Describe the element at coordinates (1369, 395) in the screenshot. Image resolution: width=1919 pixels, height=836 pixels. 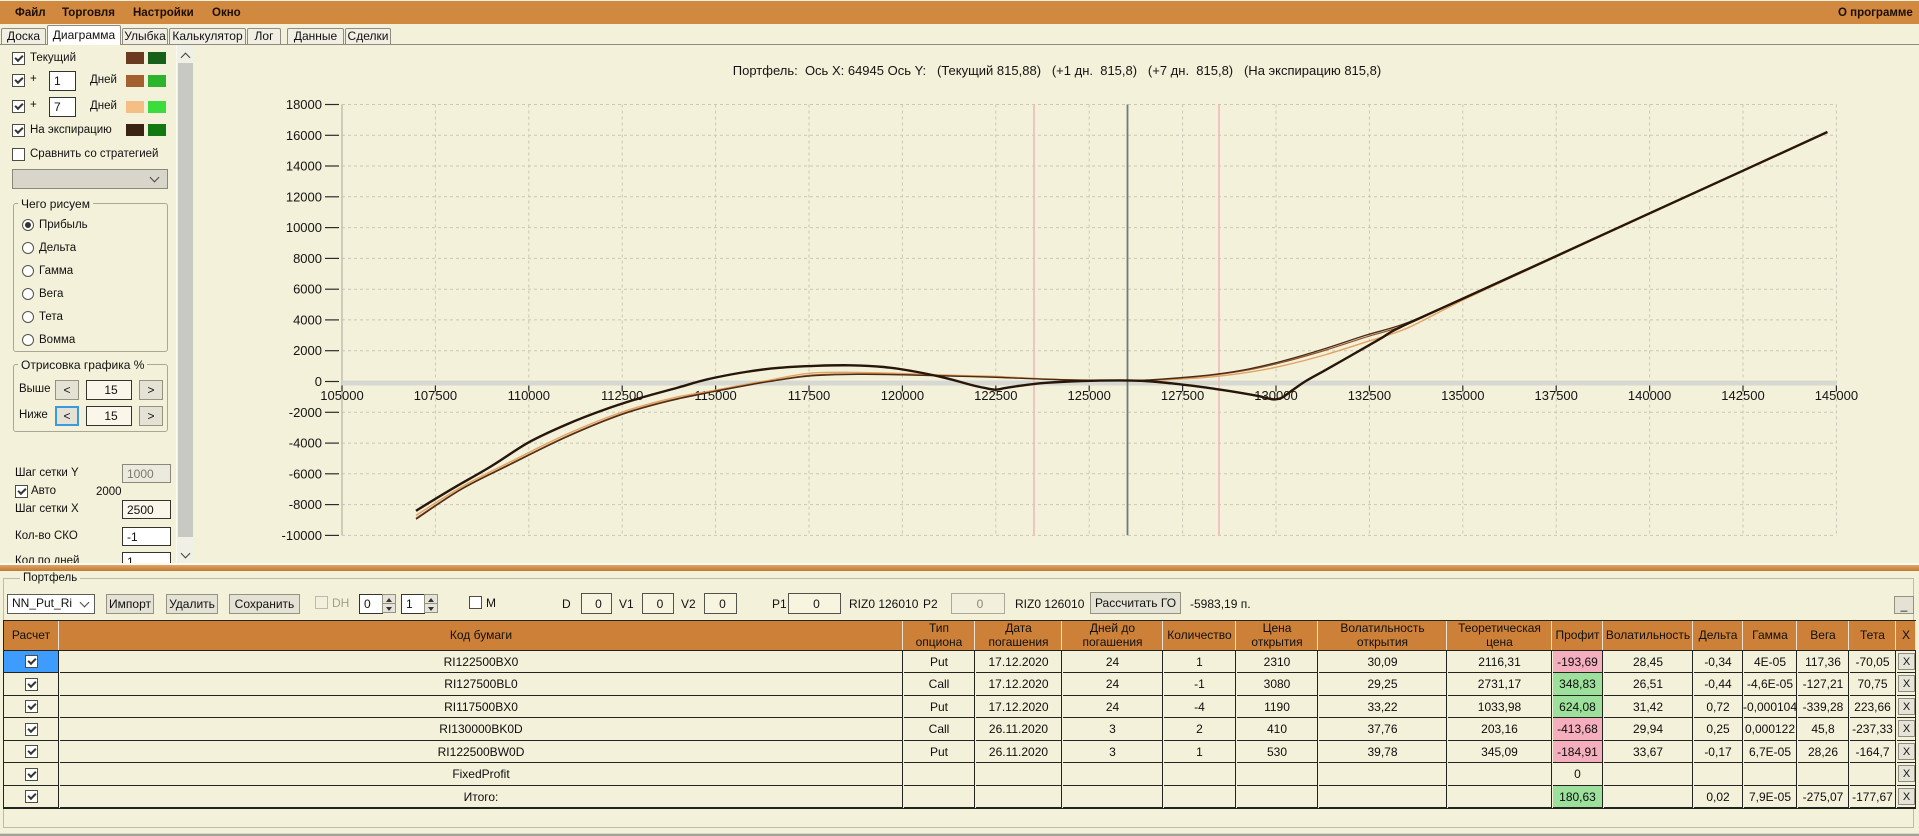
I see `svg-text: 132500` at that location.